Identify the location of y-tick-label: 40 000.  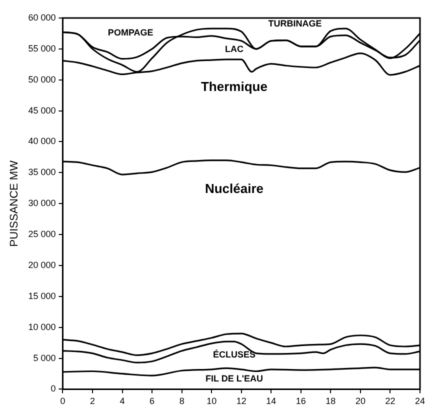
(42, 141).